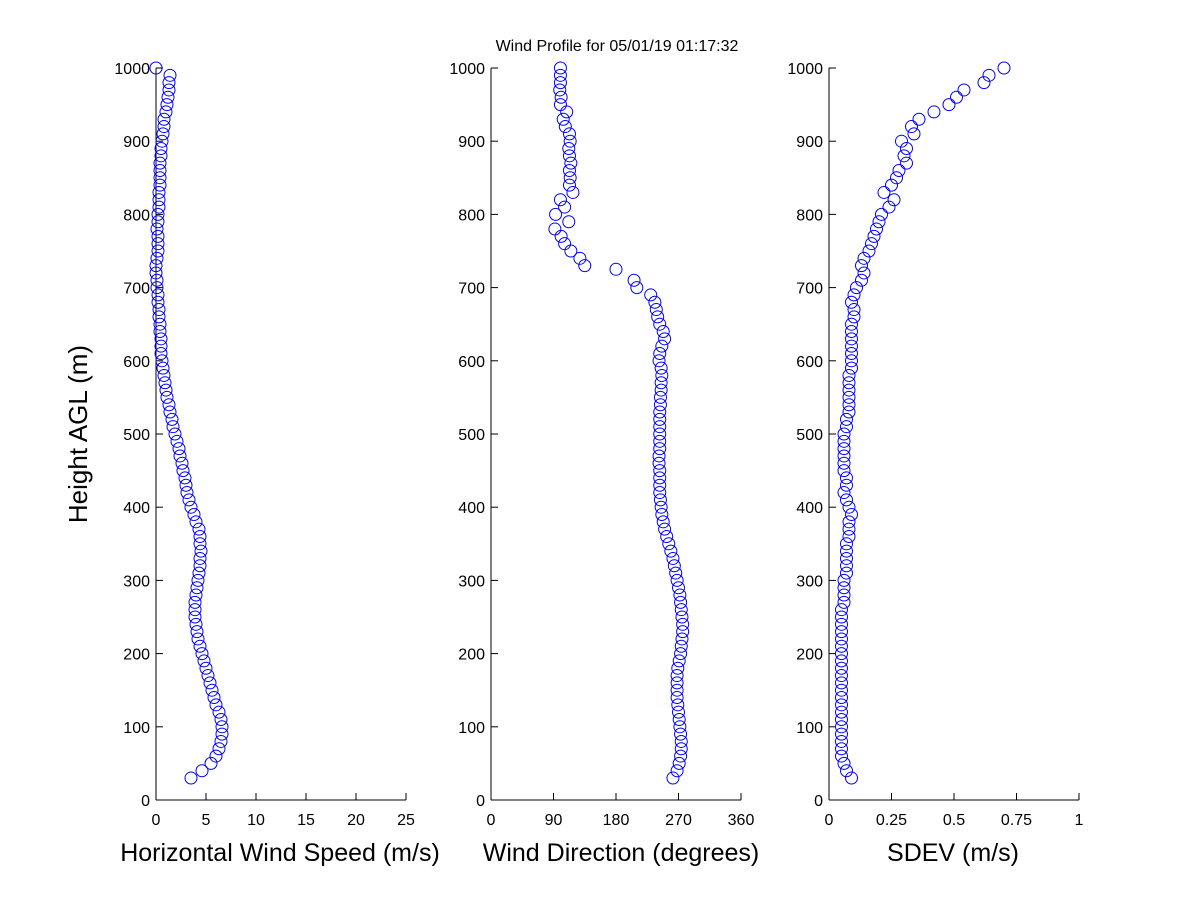  What do you see at coordinates (471, 142) in the screenshot?
I see `y-tick-label: 900` at bounding box center [471, 142].